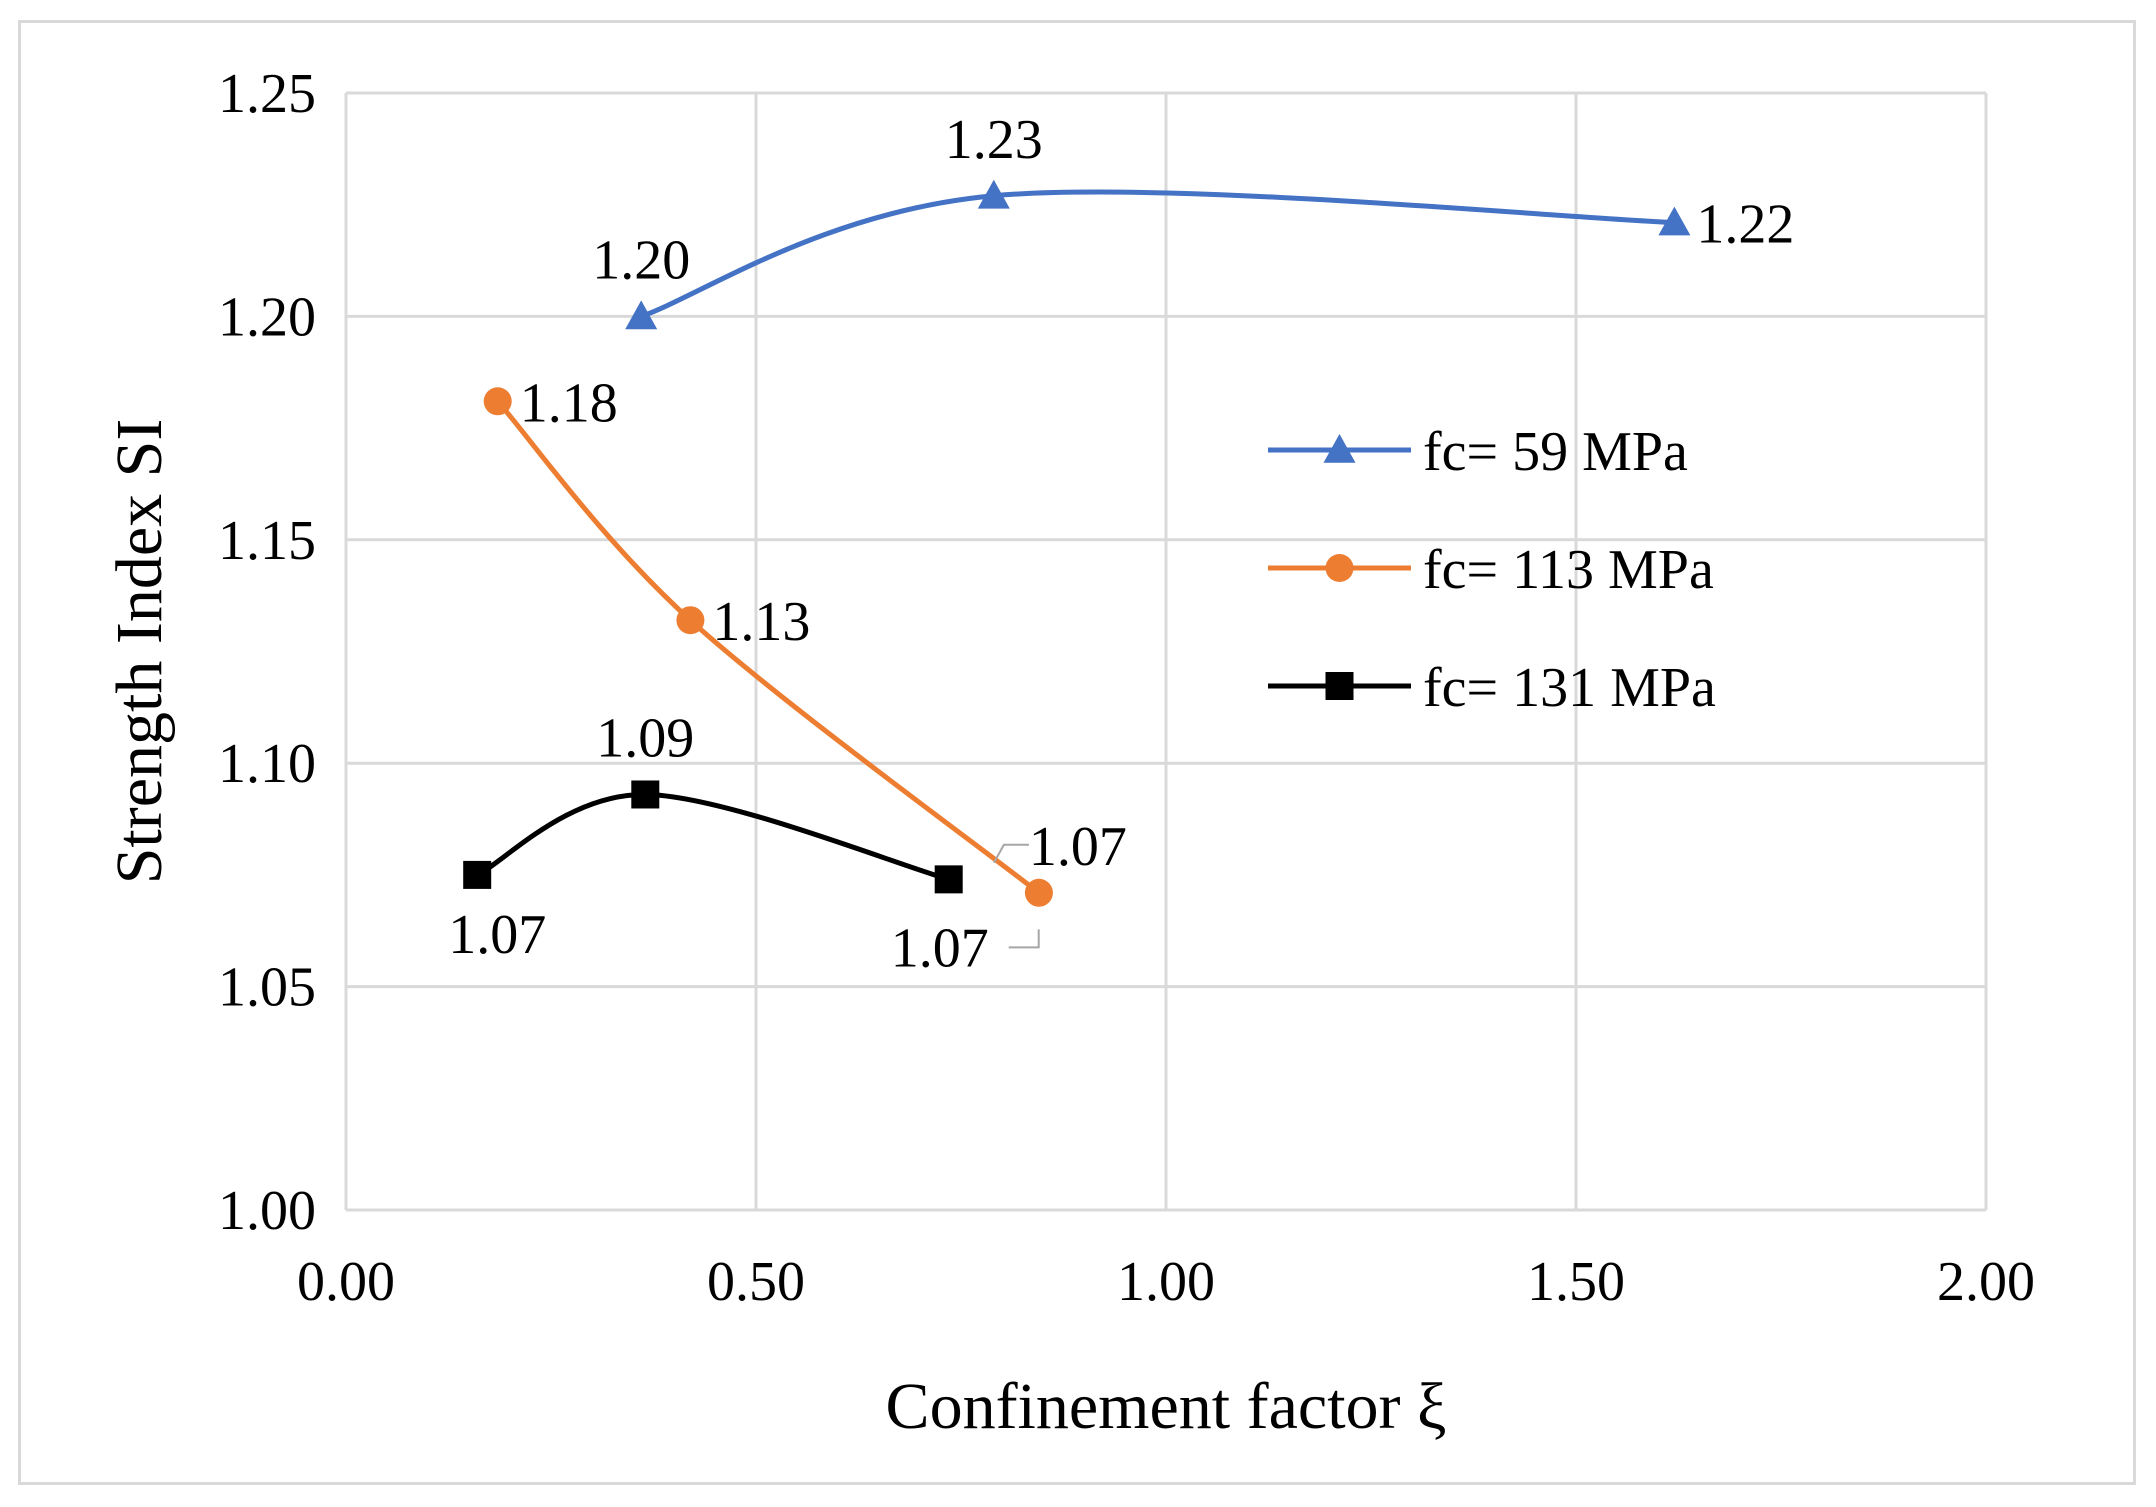 Image resolution: width=2156 pixels, height=1507 pixels. I want to click on x-tick-label: 0.50, so click(756, 1282).